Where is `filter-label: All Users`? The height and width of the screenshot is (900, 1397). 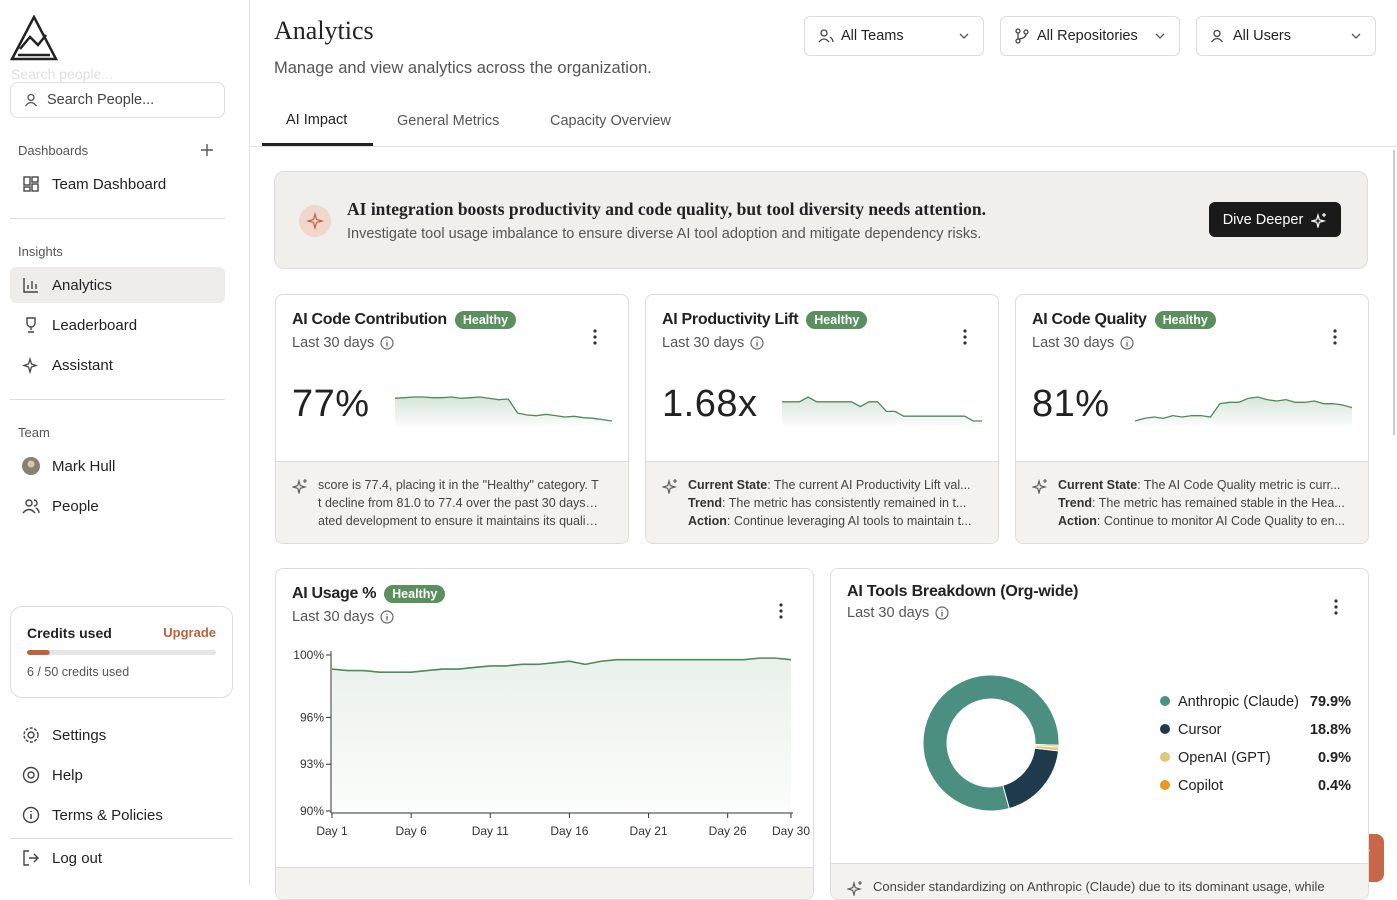 filter-label: All Users is located at coordinates (1262, 36).